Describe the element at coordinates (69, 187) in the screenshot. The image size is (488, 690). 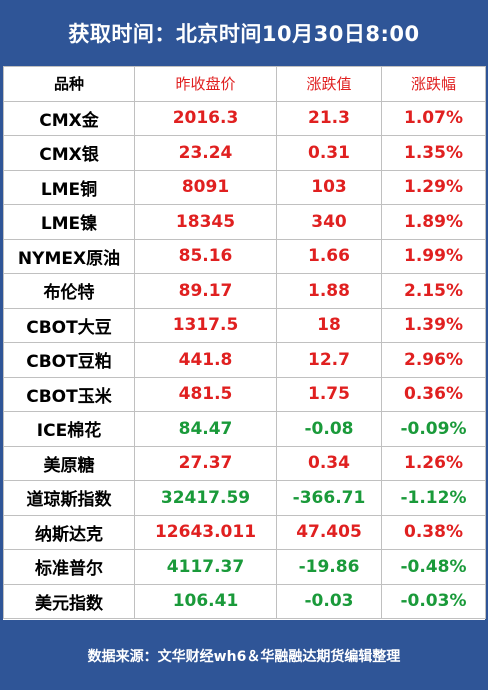
I see `commodity-name-cell: LME铜` at that location.